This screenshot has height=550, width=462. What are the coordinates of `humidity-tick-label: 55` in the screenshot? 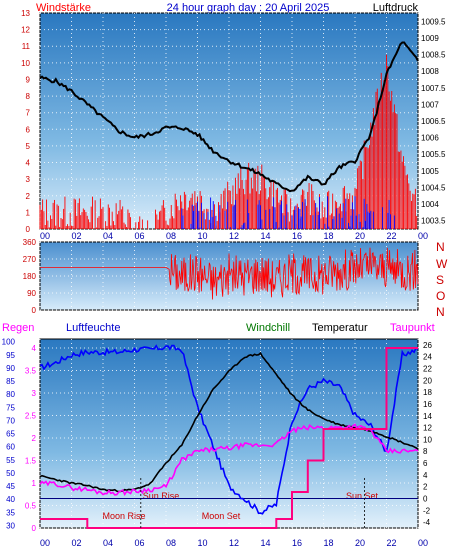 It's located at (10, 460).